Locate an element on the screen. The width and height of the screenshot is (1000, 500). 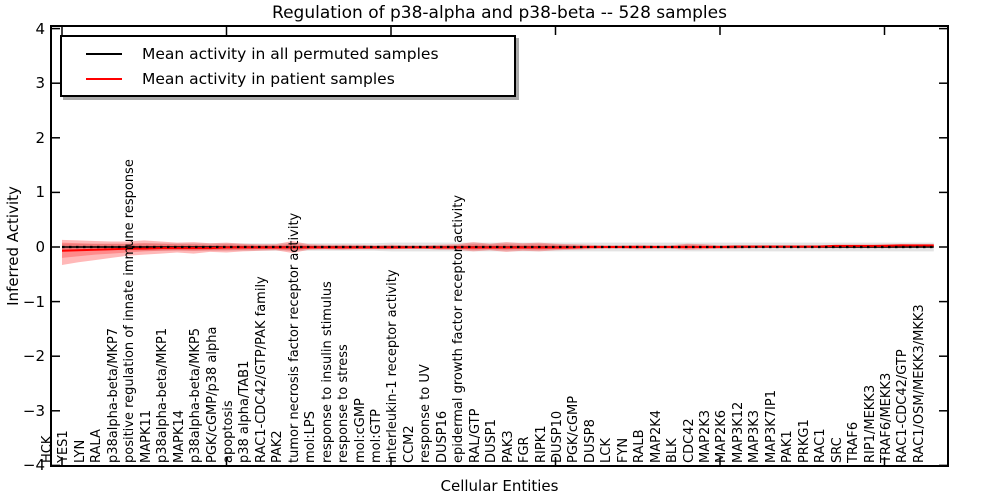
x-category-label: PGK/cGMP/p38 alpha is located at coordinates (212, 394).